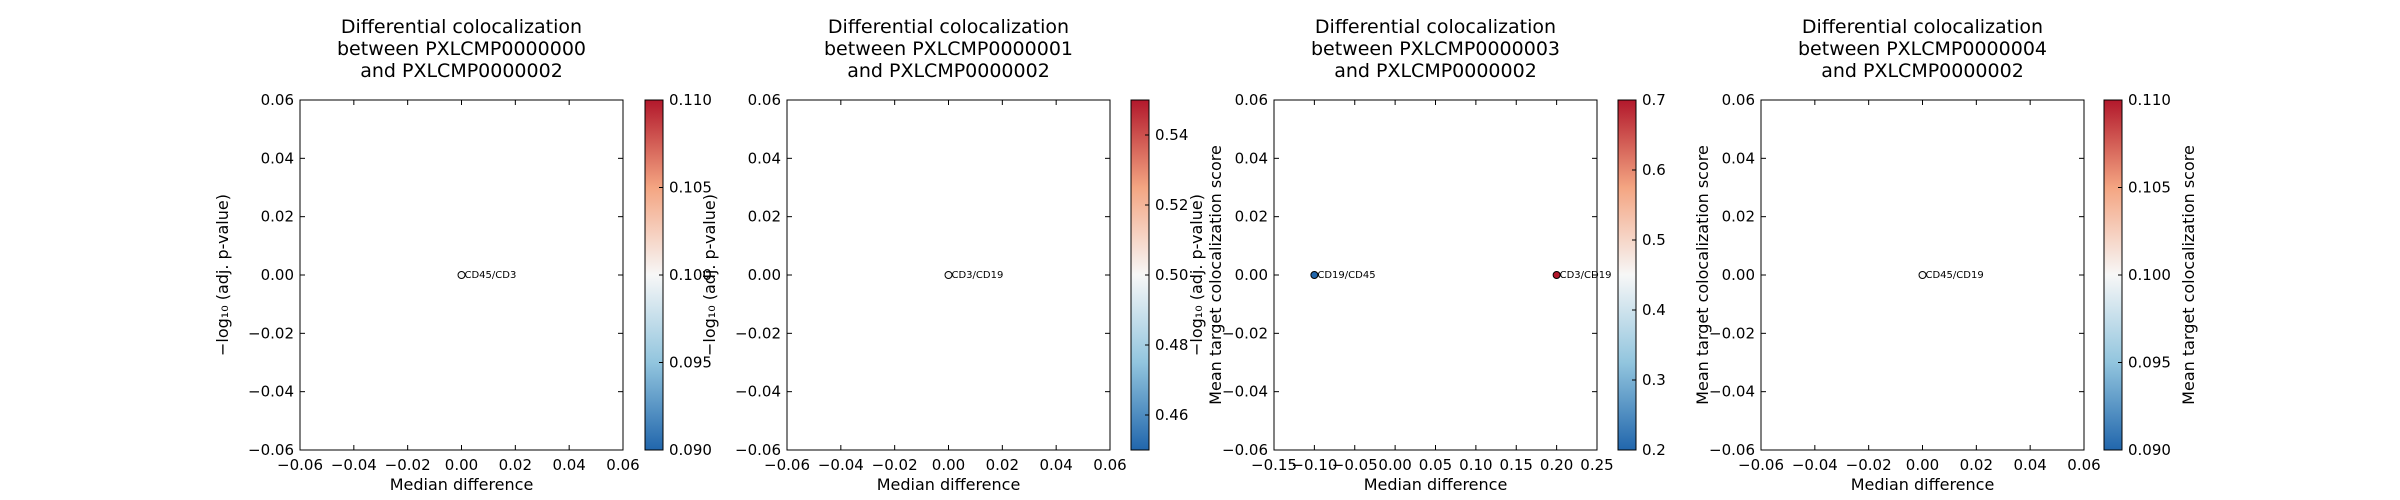 This screenshot has height=500, width=2400. What do you see at coordinates (1922, 49) in the screenshot?
I see `chart-title-line: between PXLCMP0000004` at bounding box center [1922, 49].